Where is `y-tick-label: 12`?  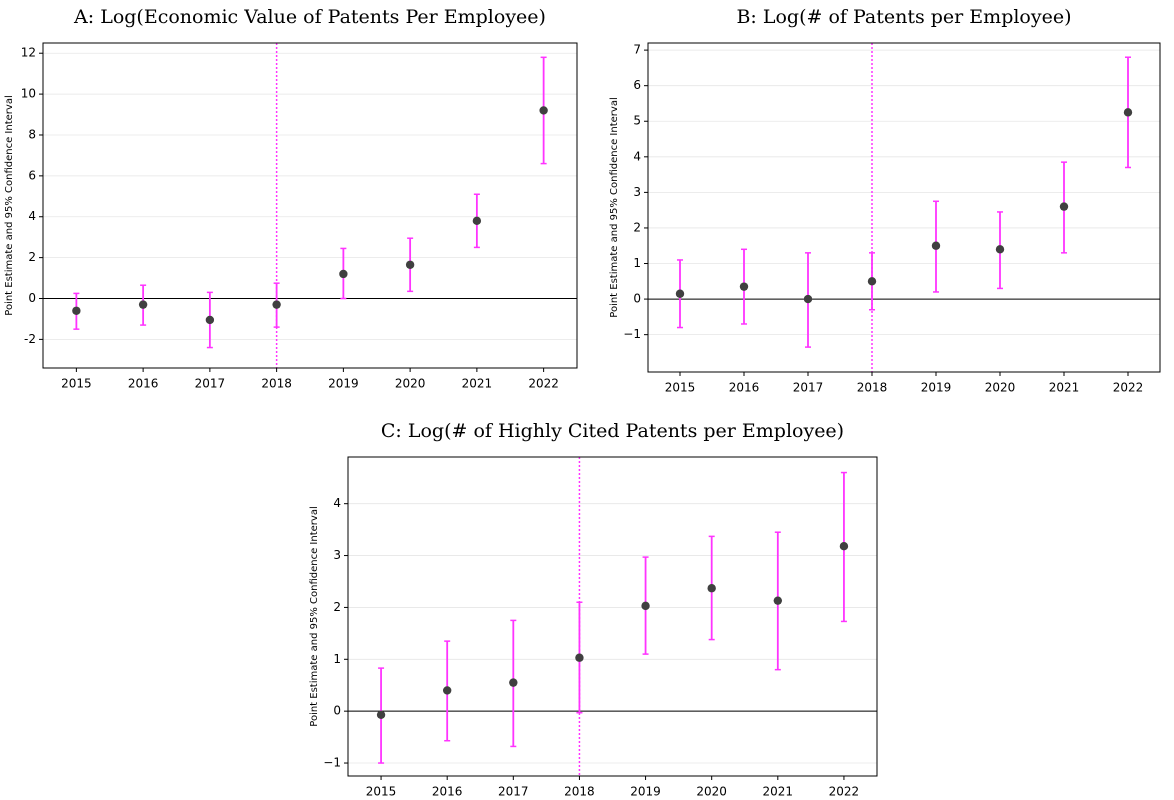 y-tick-label: 12 is located at coordinates (28, 53).